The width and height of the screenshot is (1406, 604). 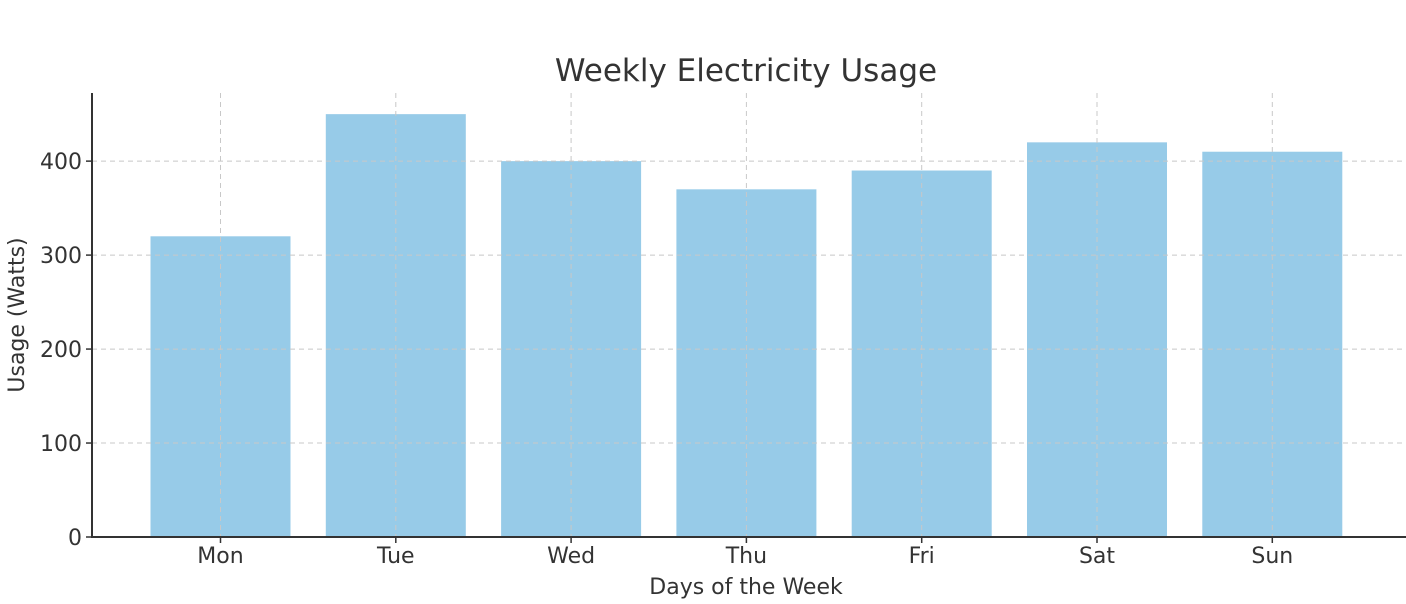 I want to click on y-tick-labels: 0 100 200 300 400, so click(x=66, y=350).